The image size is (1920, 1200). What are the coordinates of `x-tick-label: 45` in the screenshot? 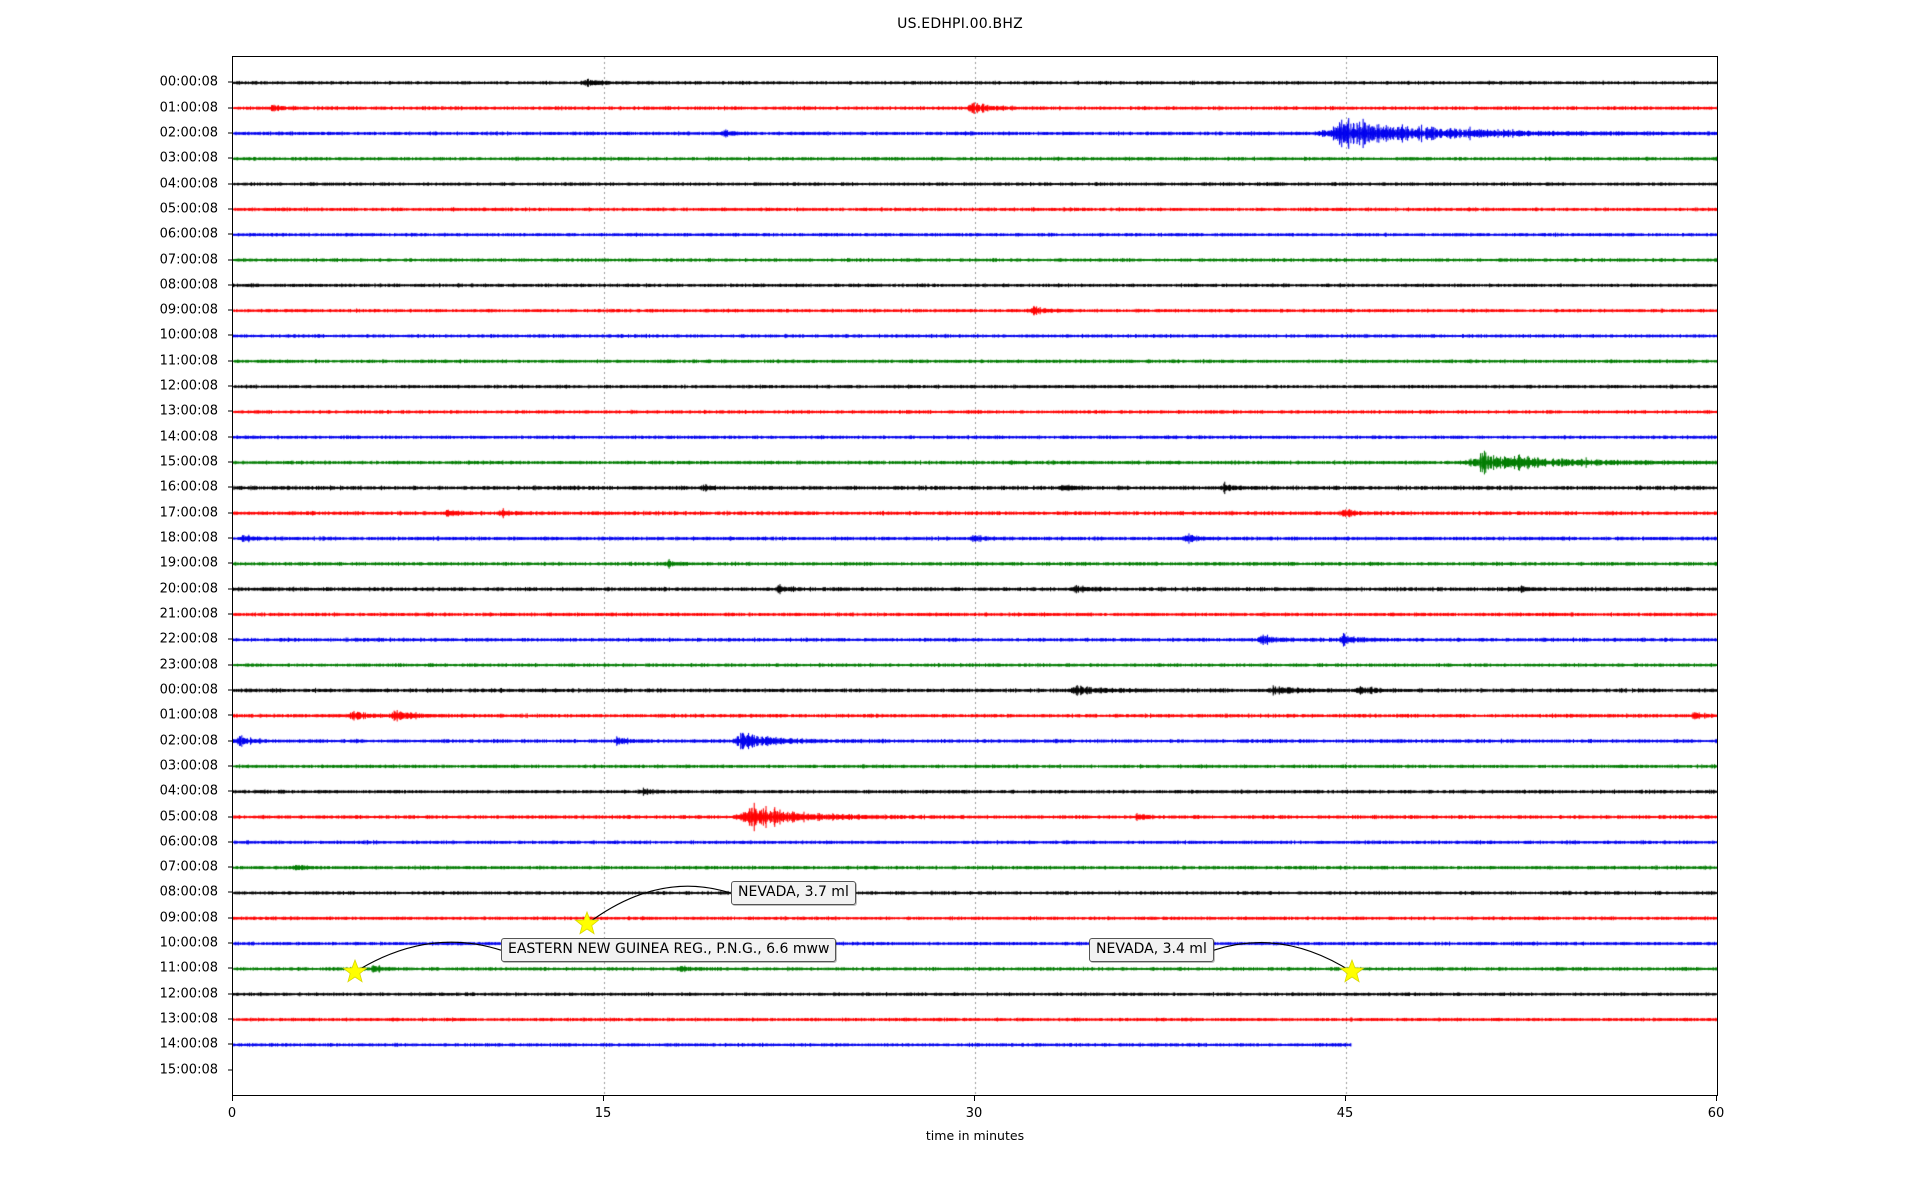 It's located at (1345, 1113).